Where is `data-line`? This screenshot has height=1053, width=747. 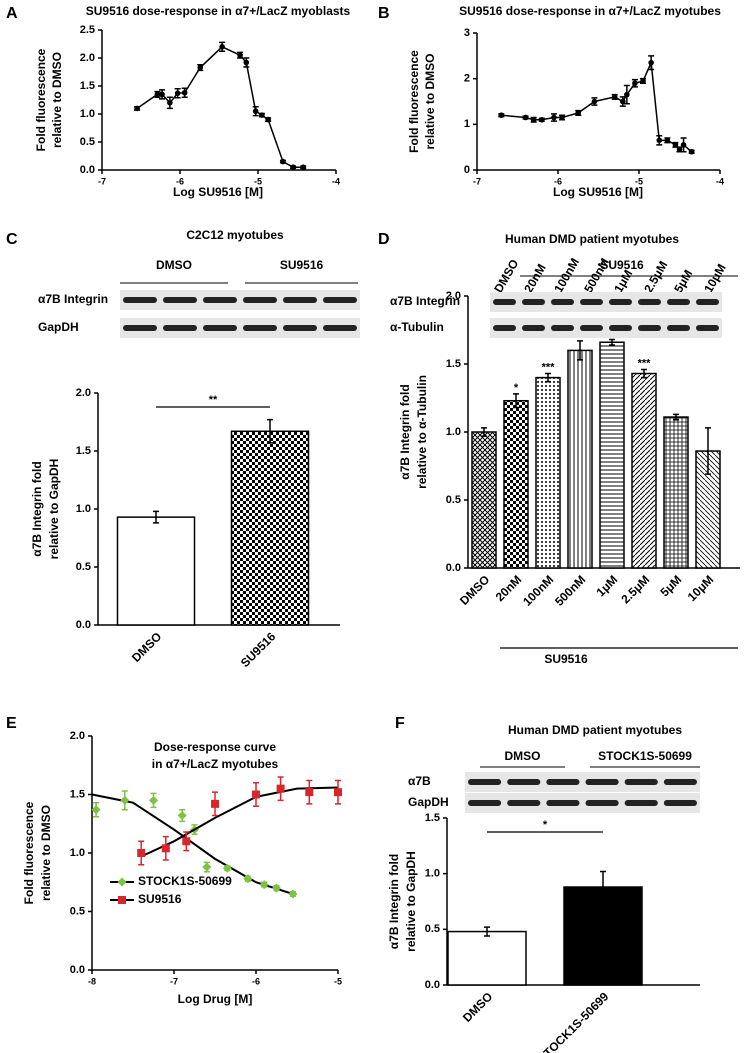 data-line is located at coordinates (597, 106).